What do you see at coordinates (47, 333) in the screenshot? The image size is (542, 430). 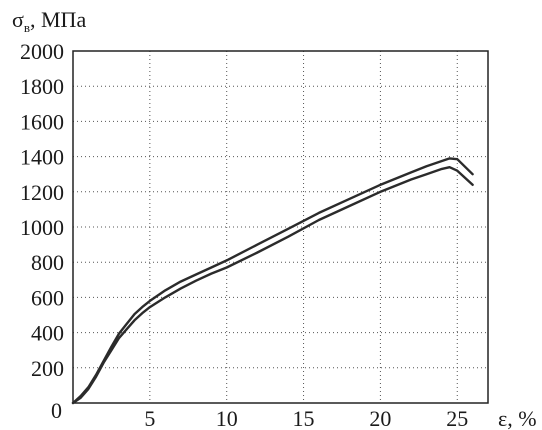 I see `y-tick-label: 400` at bounding box center [47, 333].